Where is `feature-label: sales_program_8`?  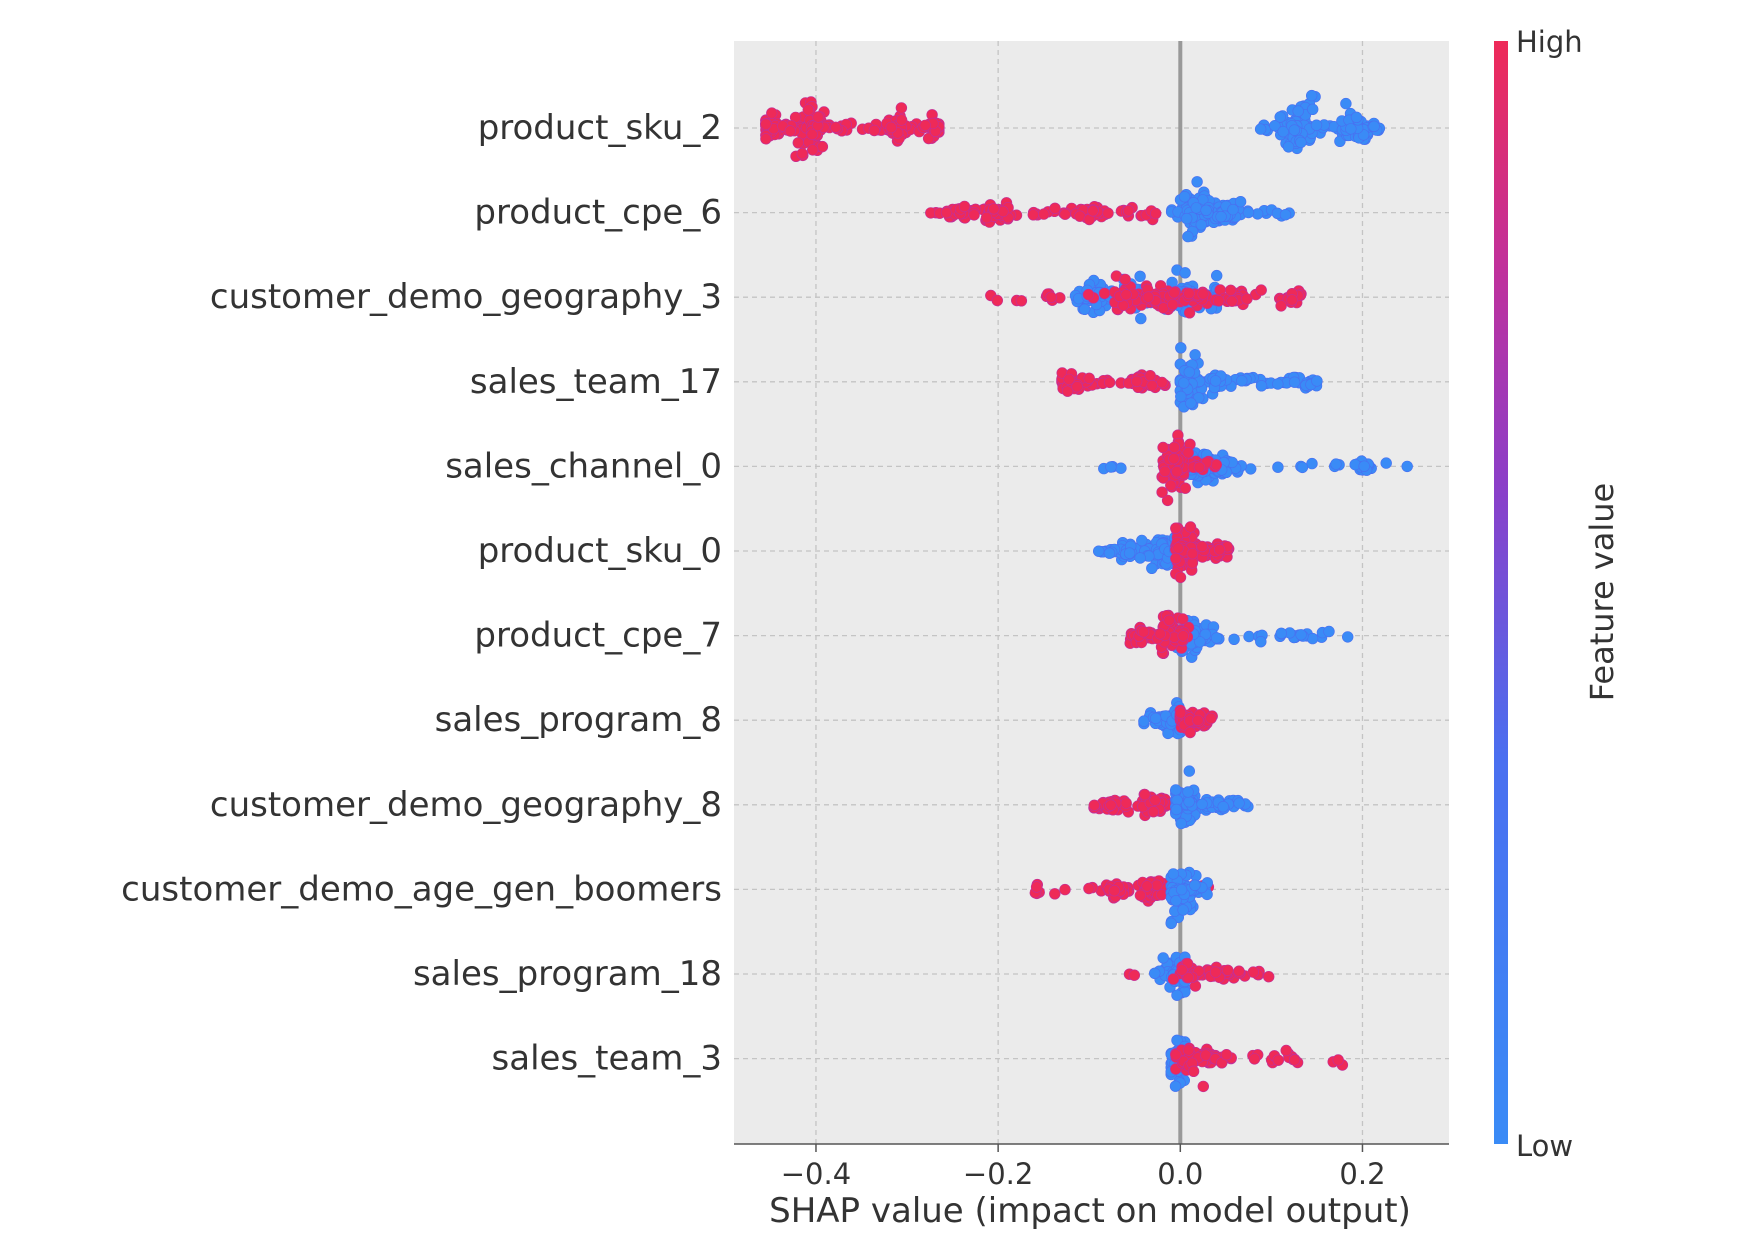 feature-label: sales_program_8 is located at coordinates (578, 720).